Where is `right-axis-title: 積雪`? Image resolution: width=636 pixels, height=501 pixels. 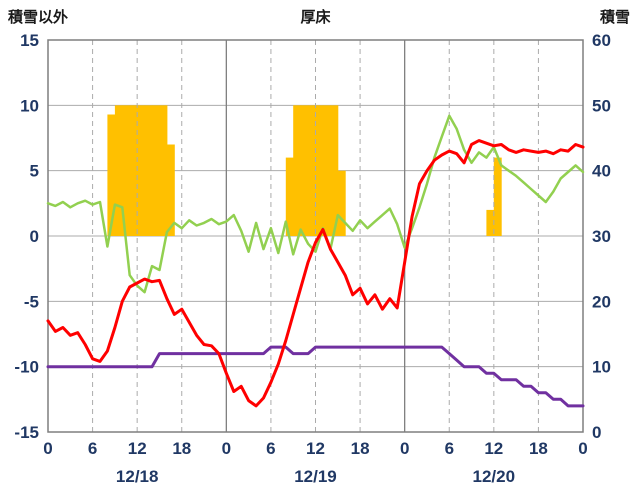 right-axis-title: 積雪 is located at coordinates (614, 17).